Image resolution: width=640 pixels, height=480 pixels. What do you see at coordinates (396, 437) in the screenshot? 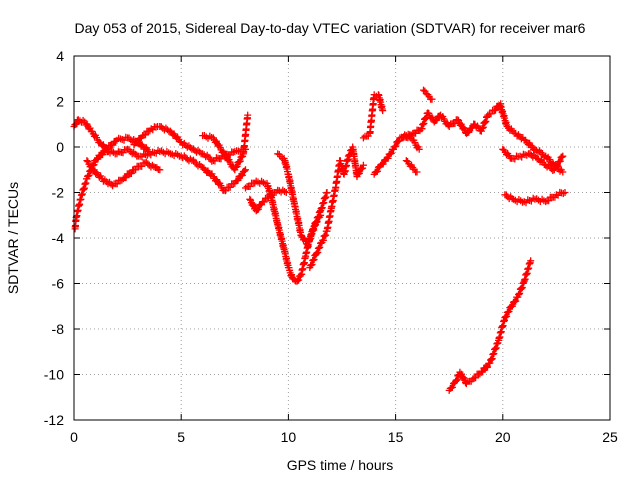
I see `x-tick-label: 15` at bounding box center [396, 437].